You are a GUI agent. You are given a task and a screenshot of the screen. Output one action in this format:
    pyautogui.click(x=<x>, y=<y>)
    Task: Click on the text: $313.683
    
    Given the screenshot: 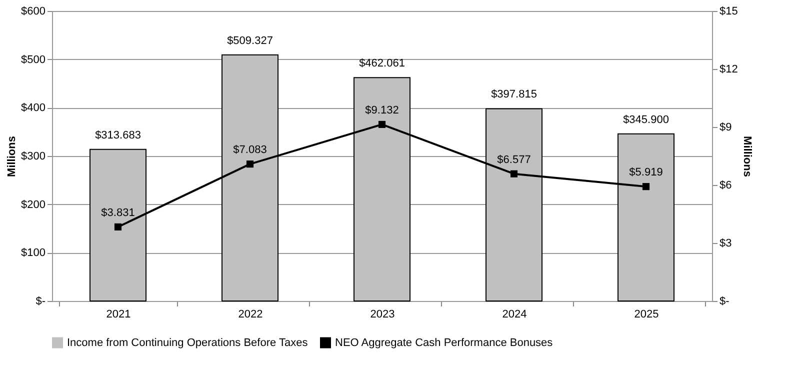 What is the action you would take?
    pyautogui.click(x=118, y=135)
    